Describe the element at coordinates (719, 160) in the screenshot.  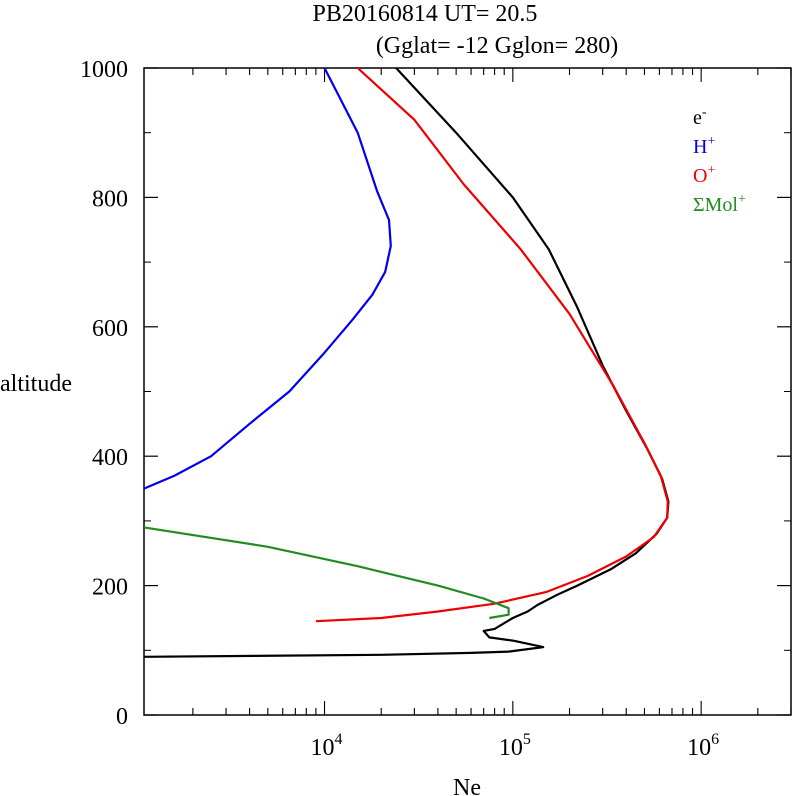
I see `legend: e- H+ O+ ΣMol+` at that location.